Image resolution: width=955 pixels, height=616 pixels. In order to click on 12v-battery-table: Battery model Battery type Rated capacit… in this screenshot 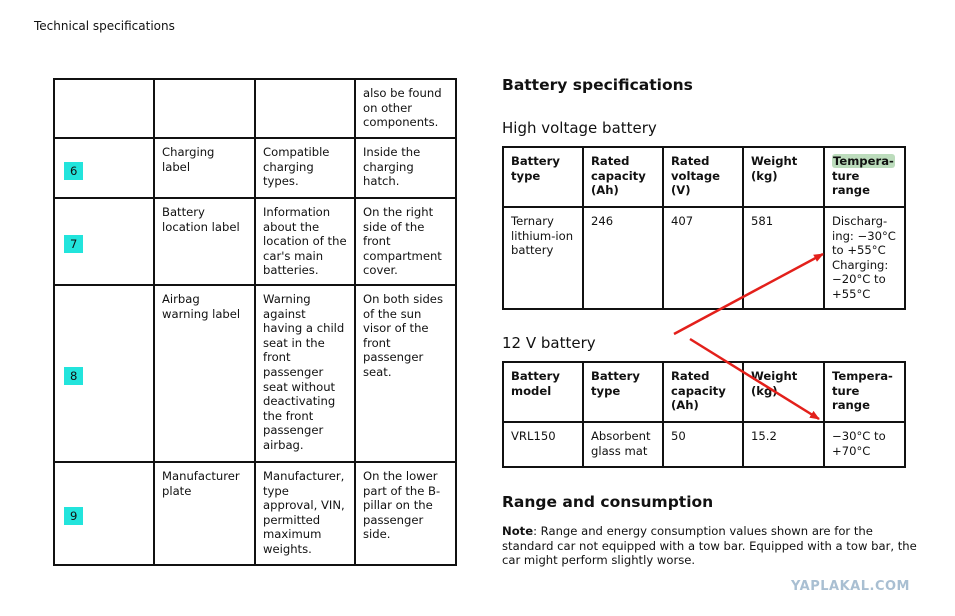, I will do `click(704, 414)`.